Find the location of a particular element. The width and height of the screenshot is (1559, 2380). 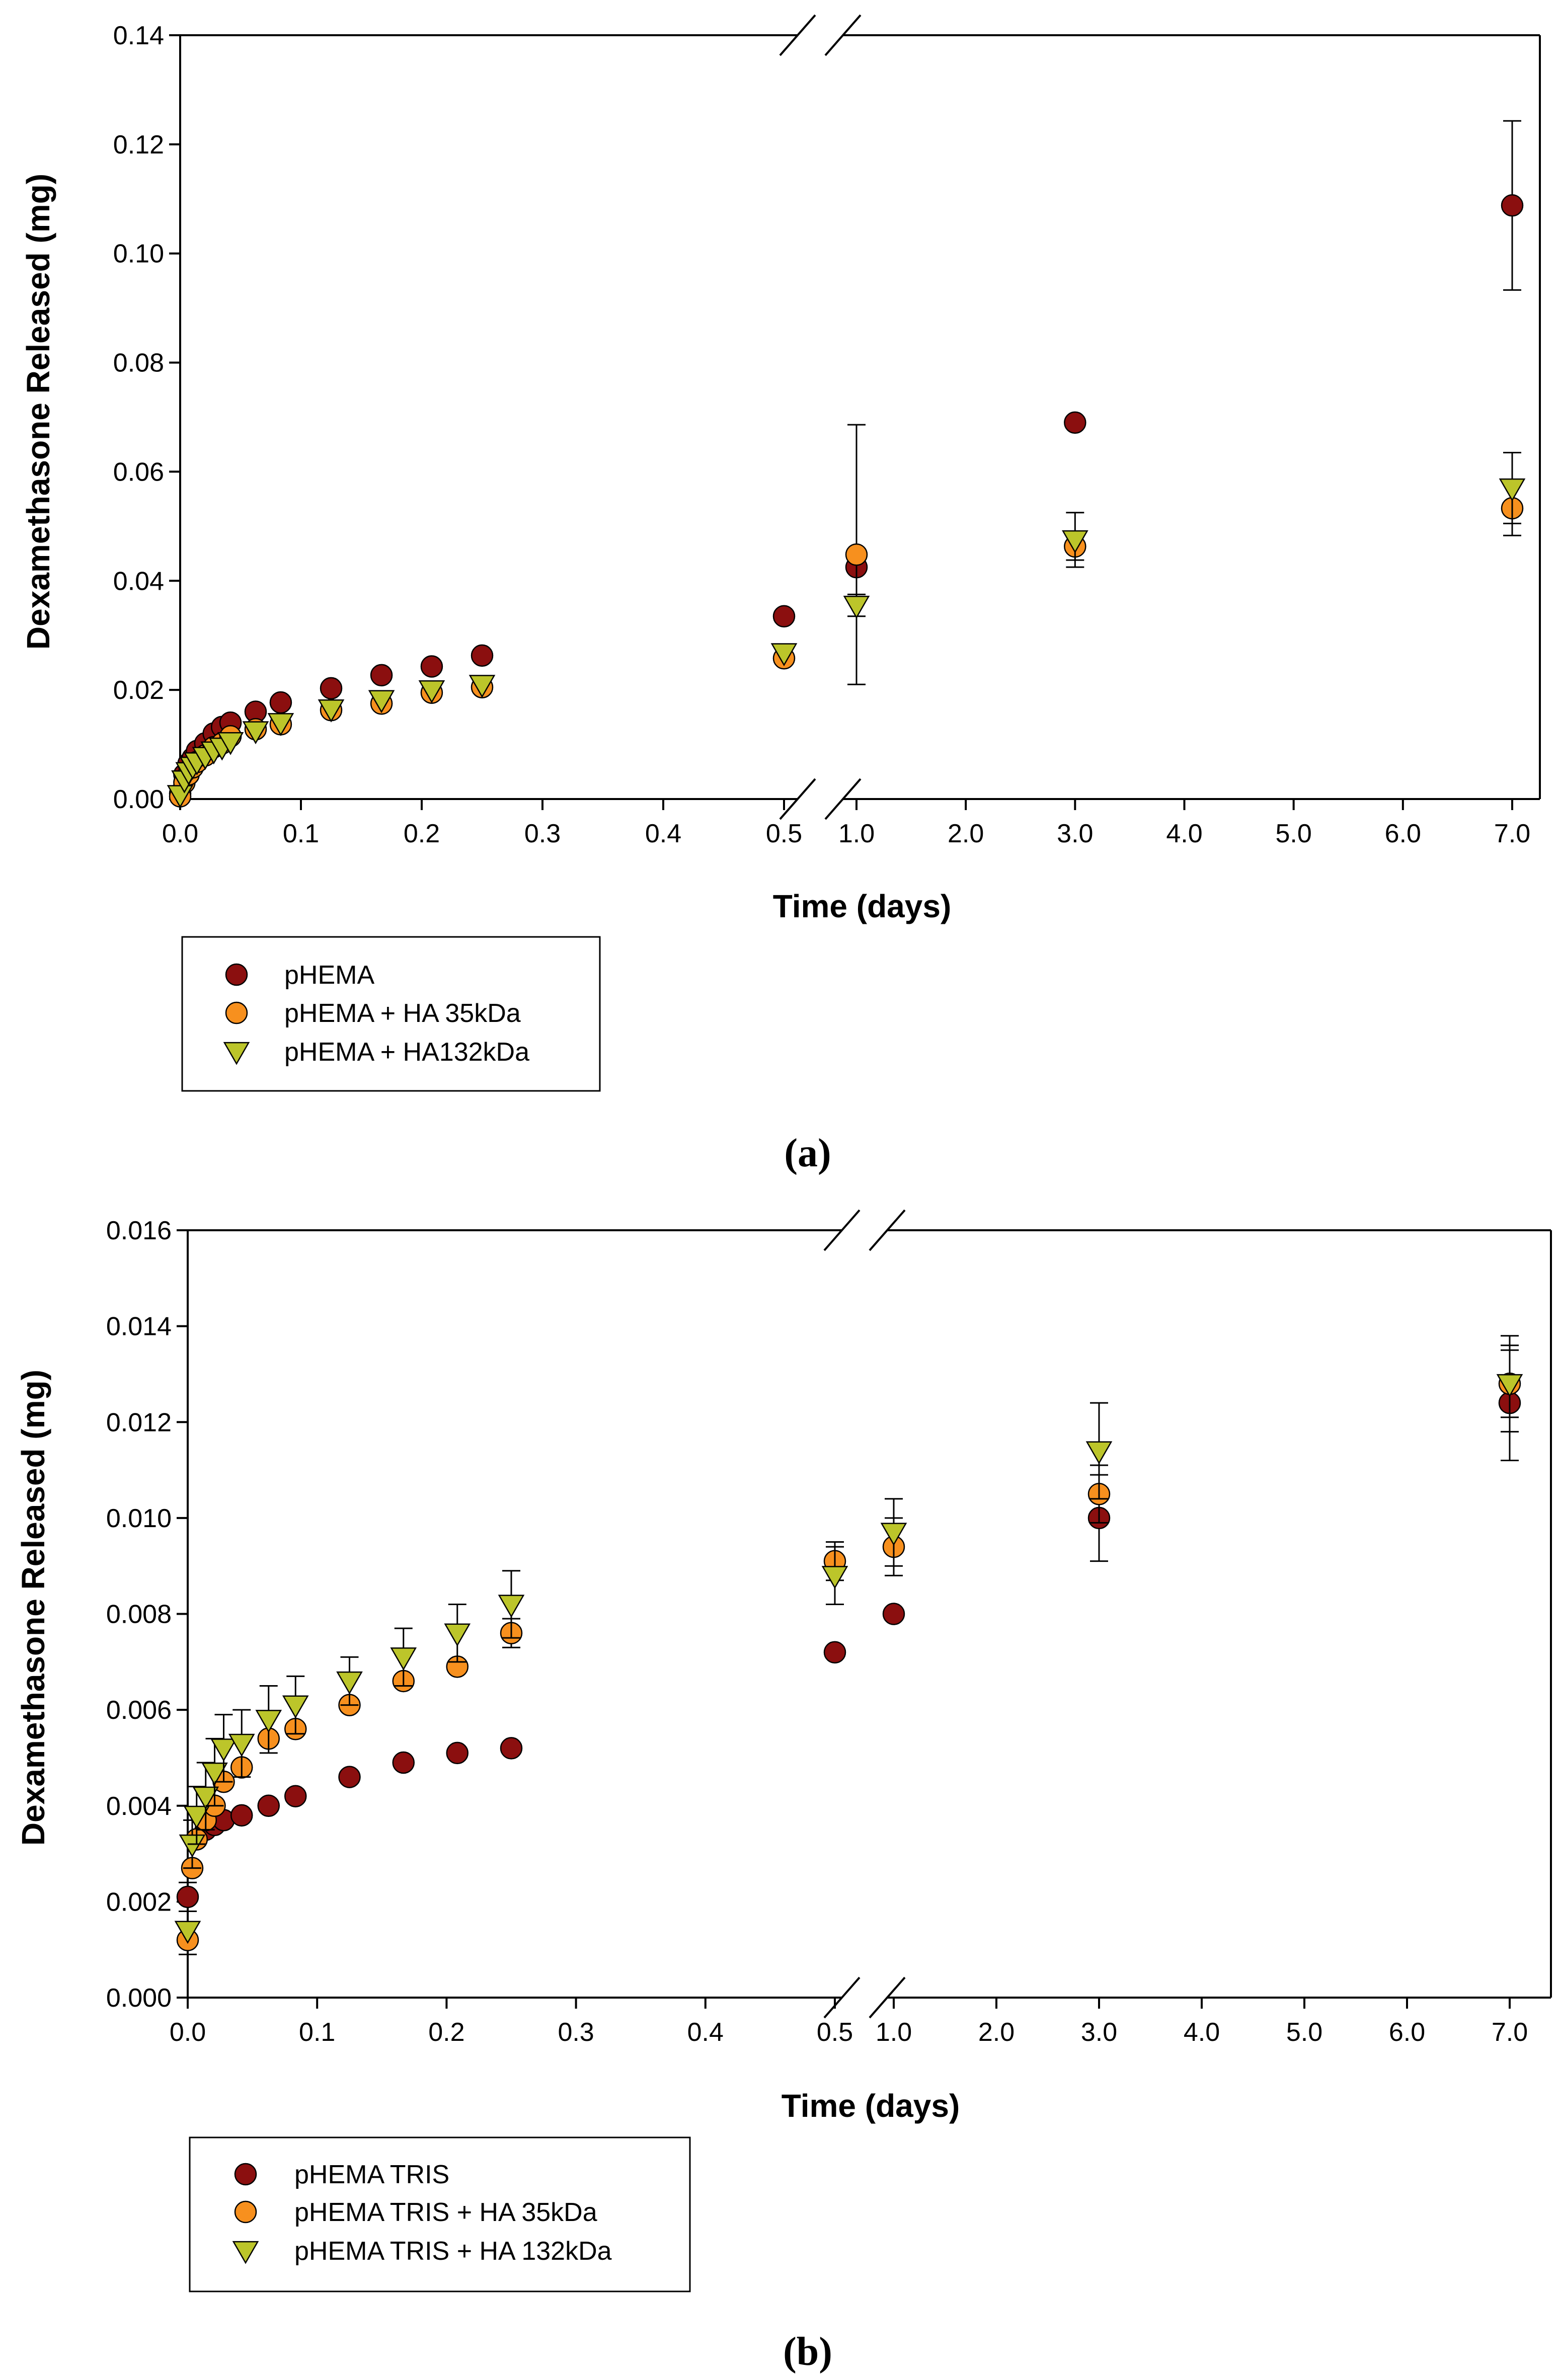

y-tick-label: 0.12 is located at coordinates (138, 145).